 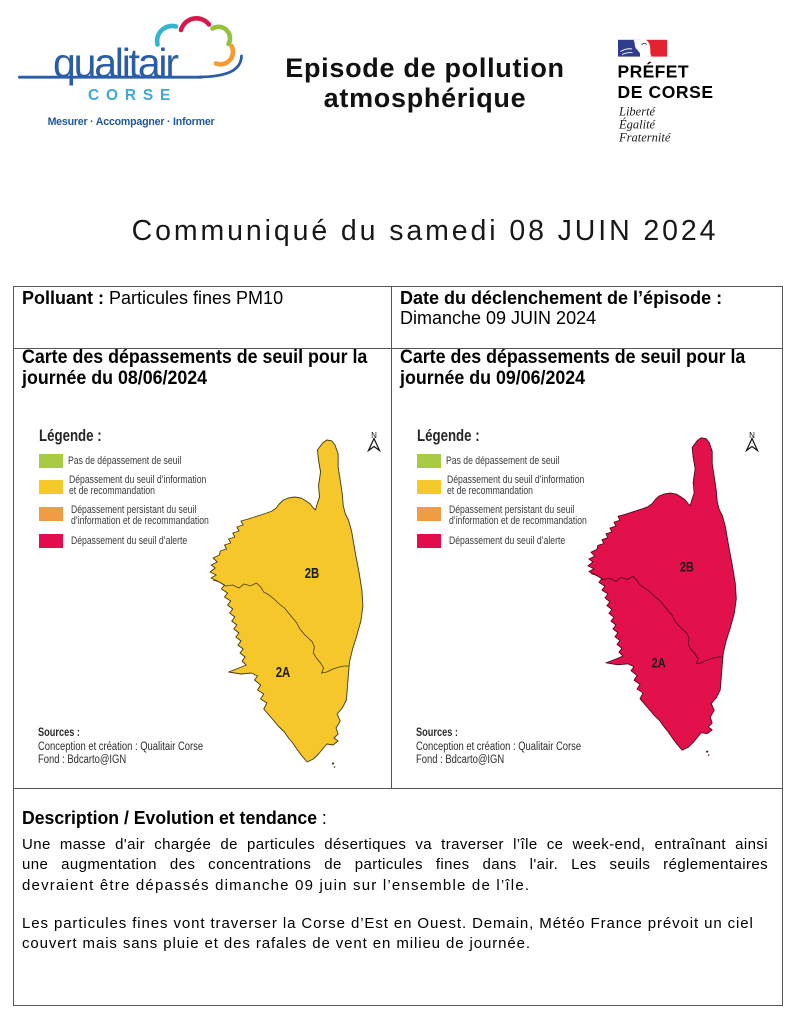 I want to click on svg-text: qualitair, so click(x=115, y=63).